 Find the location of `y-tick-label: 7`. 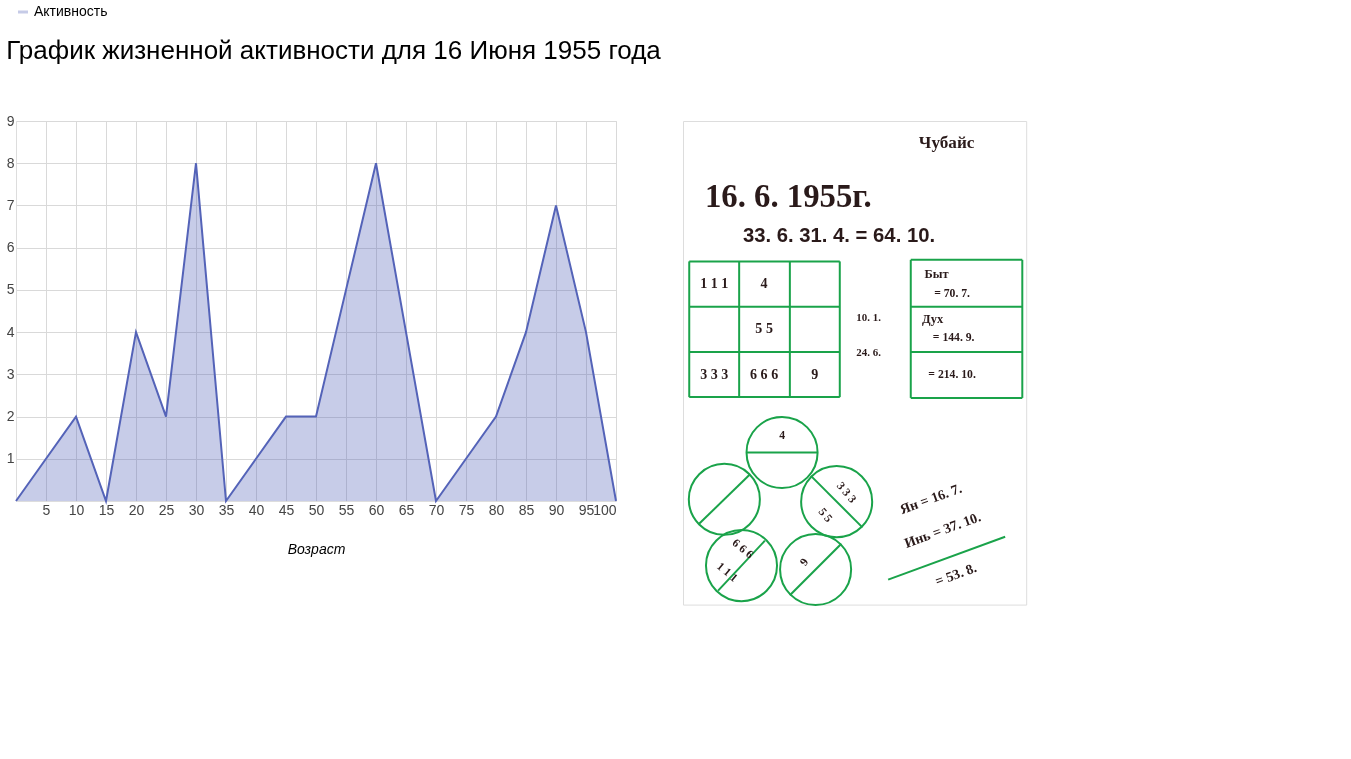

y-tick-label: 7 is located at coordinates (10, 204).